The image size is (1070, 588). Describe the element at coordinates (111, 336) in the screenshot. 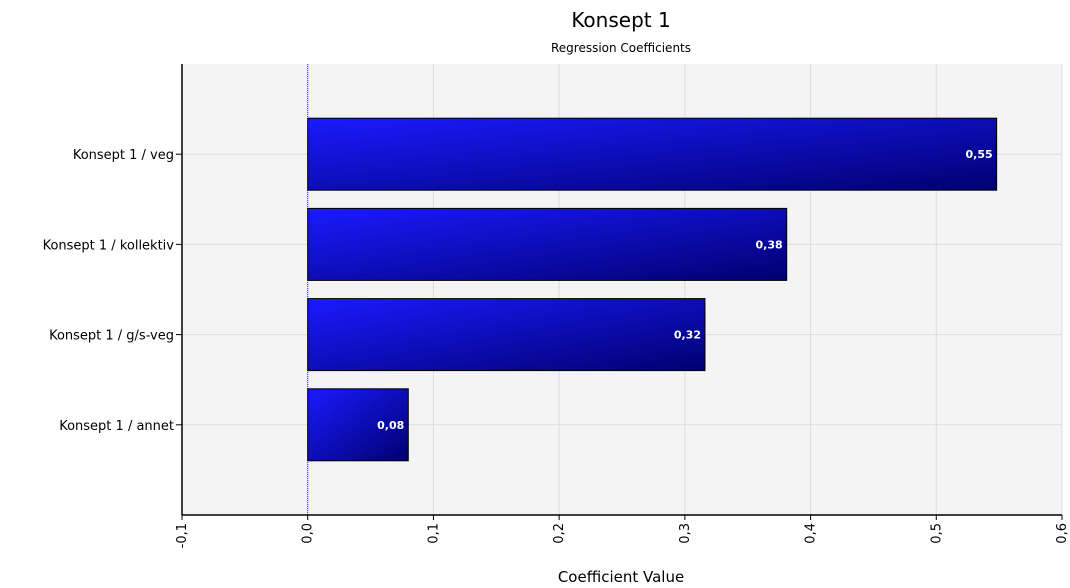

I see `y-tick-label: Konsept 1 / g/s-veg` at that location.